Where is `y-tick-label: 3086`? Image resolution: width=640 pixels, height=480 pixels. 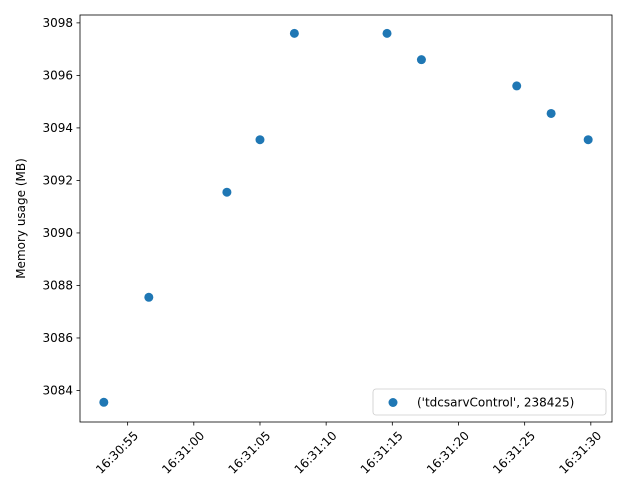 y-tick-label: 3086 is located at coordinates (57, 338).